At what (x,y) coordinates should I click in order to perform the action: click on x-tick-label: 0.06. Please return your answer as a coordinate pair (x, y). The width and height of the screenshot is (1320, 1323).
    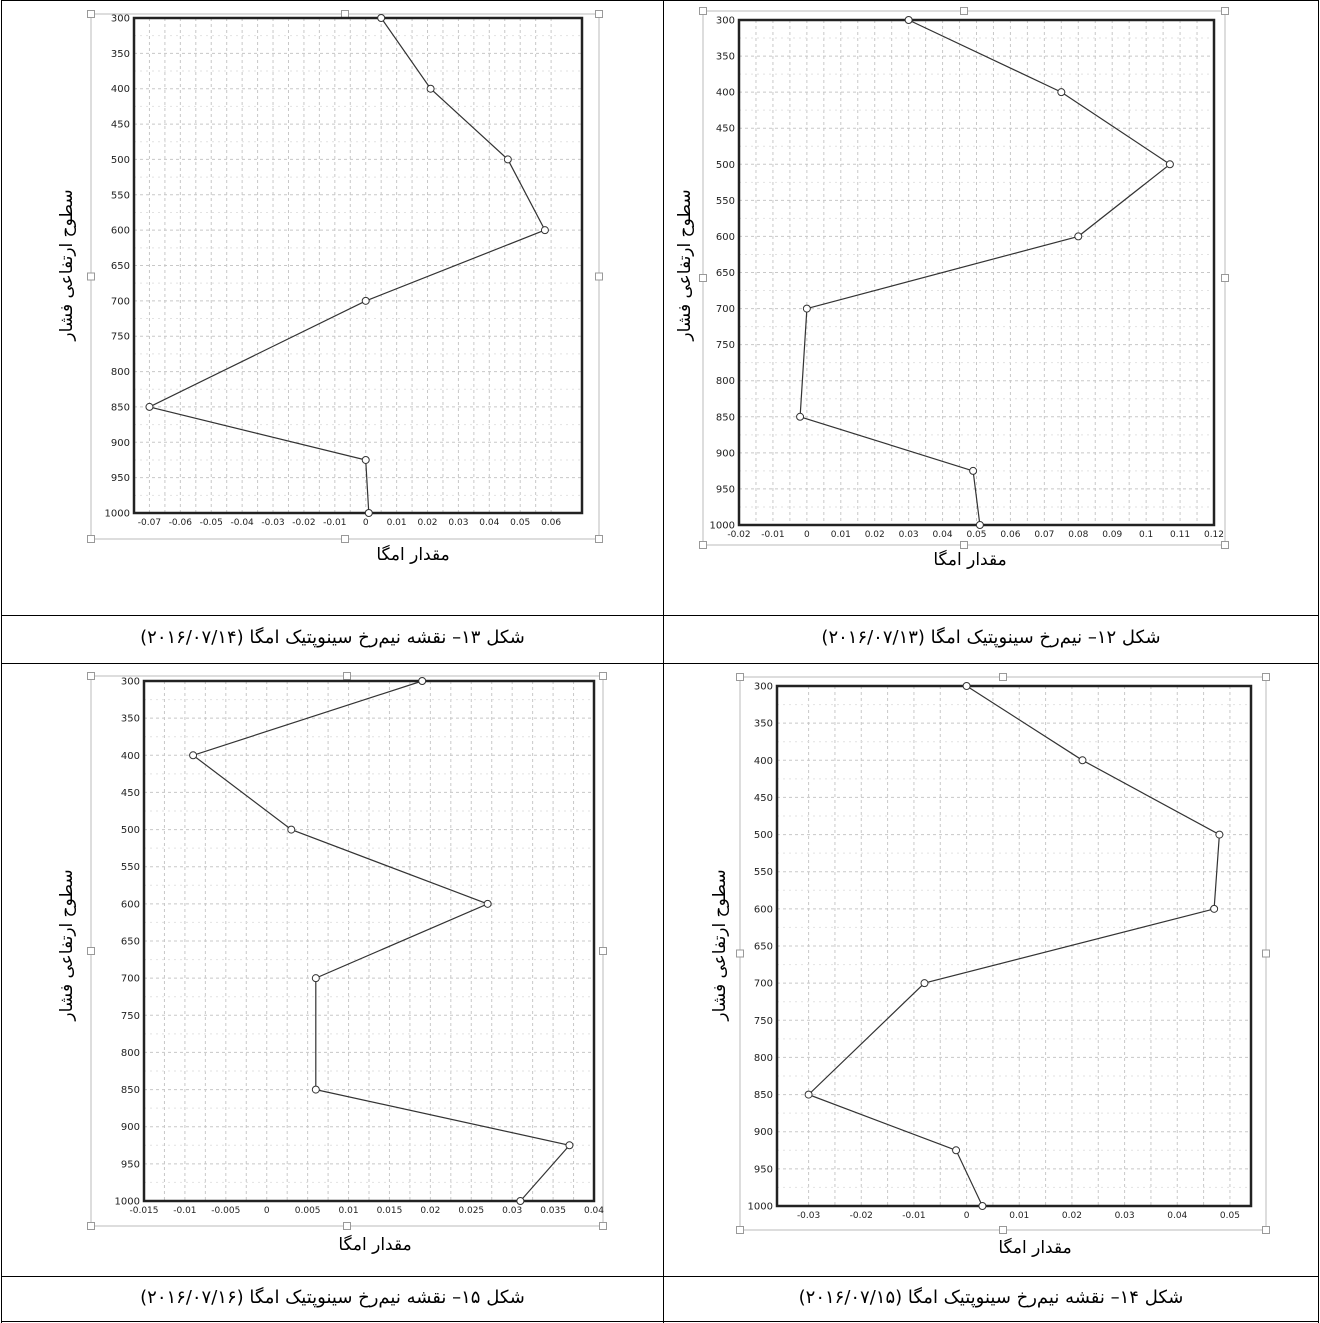
    Looking at the image, I should click on (551, 523).